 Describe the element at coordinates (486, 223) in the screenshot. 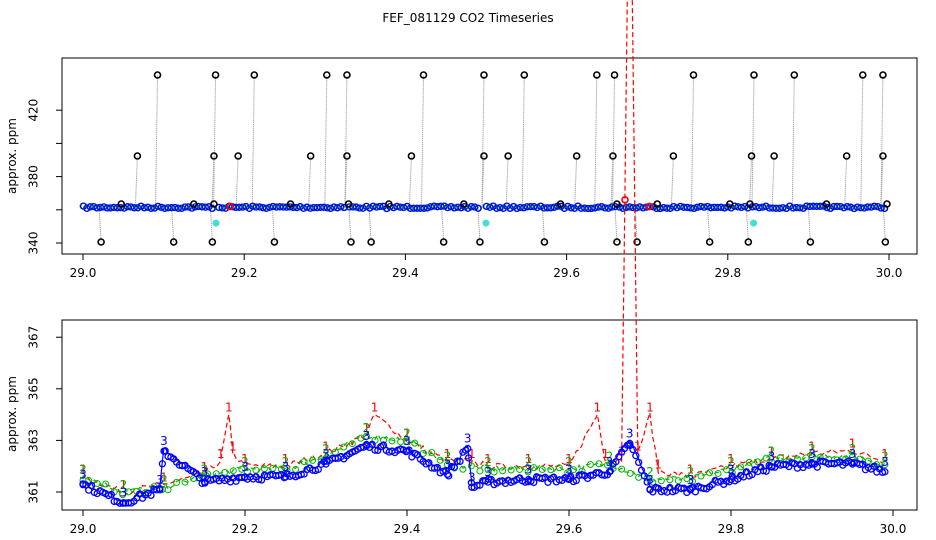

I see `cyan-point` at that location.